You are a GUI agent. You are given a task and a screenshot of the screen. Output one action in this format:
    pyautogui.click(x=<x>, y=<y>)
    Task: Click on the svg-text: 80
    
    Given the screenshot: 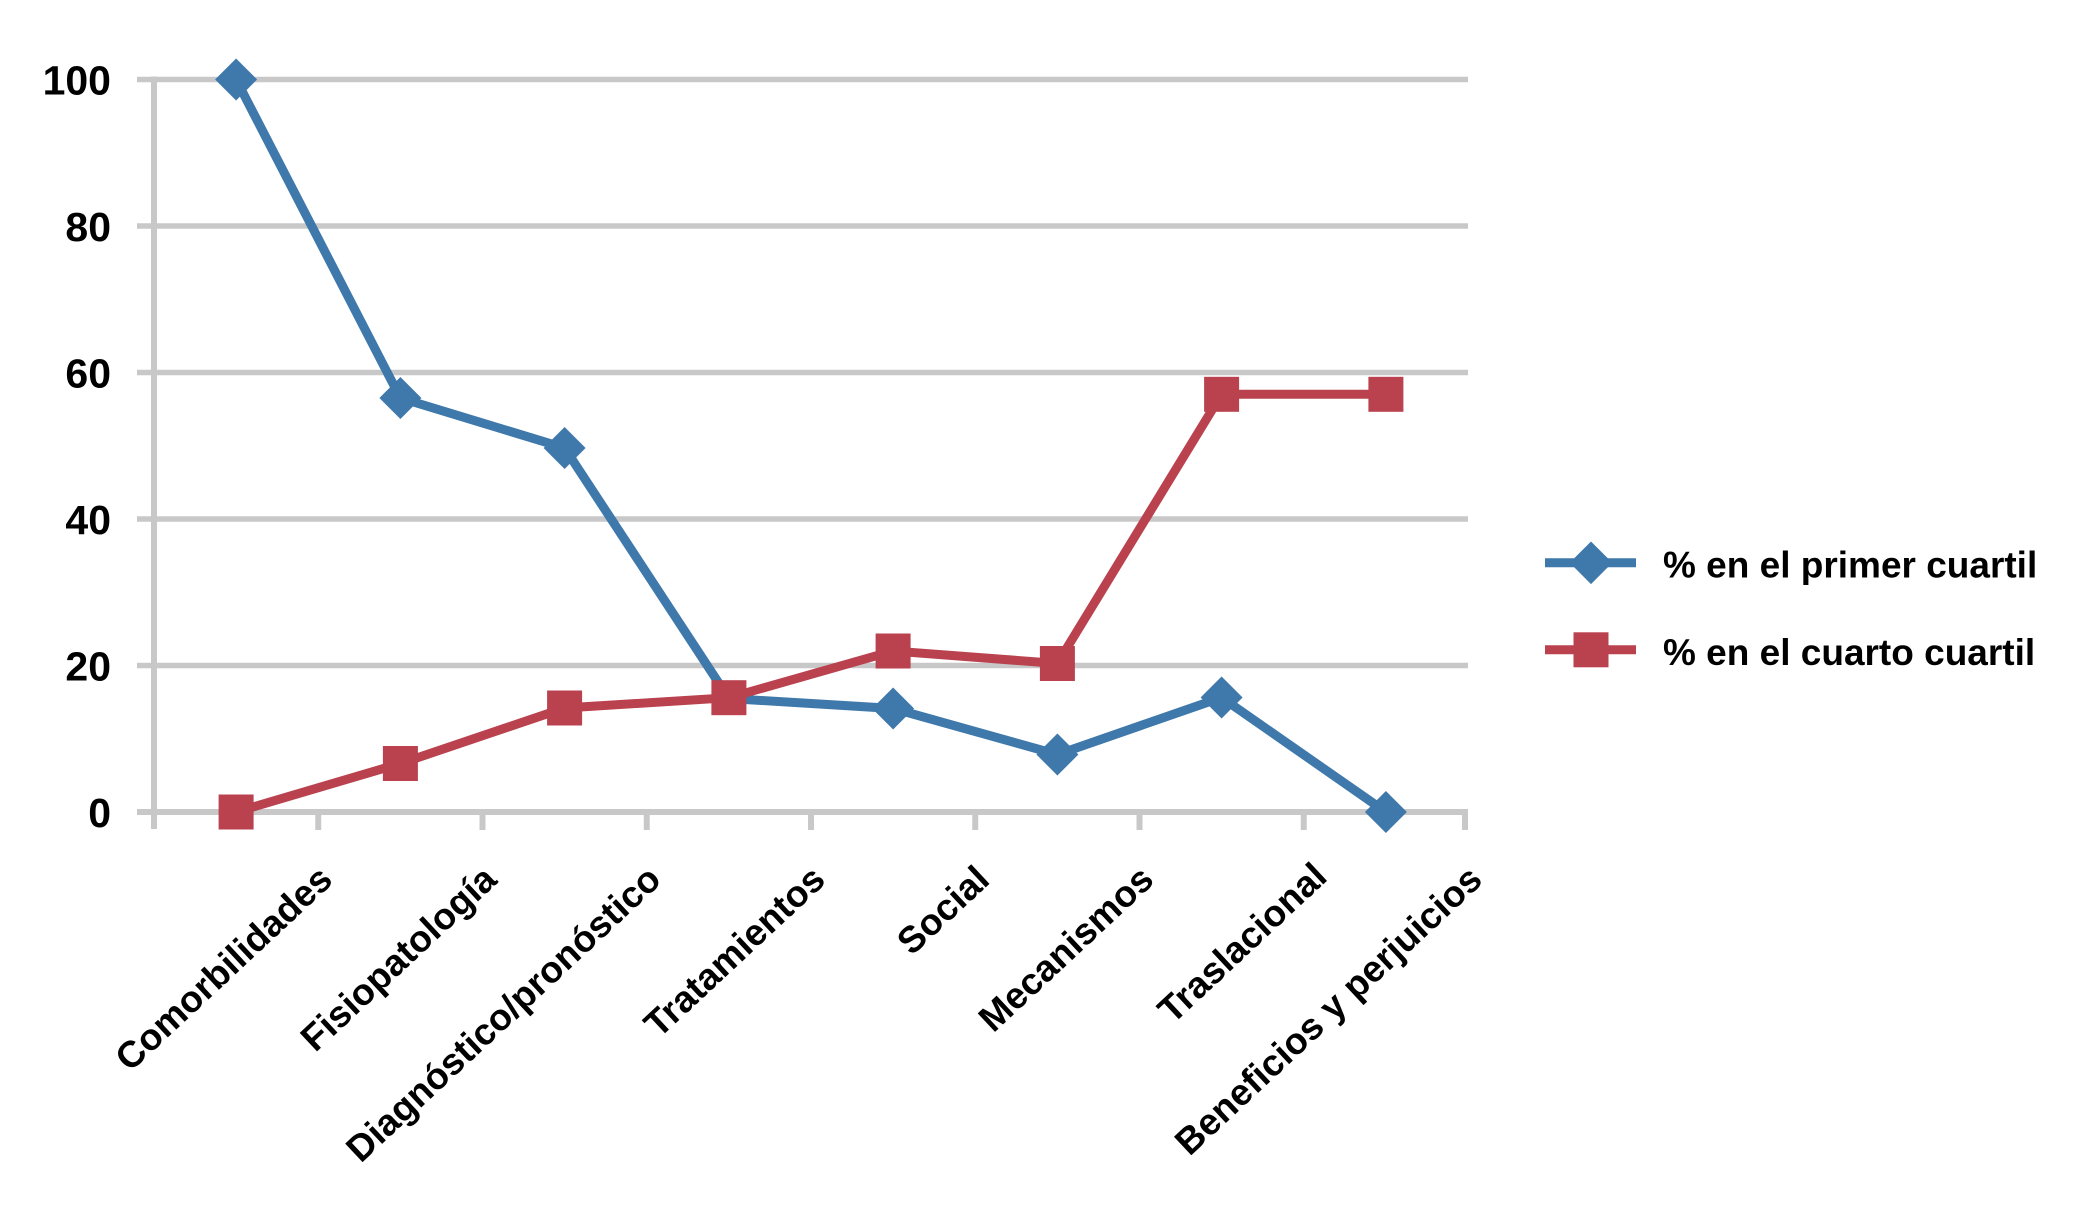 What is the action you would take?
    pyautogui.click(x=88, y=227)
    